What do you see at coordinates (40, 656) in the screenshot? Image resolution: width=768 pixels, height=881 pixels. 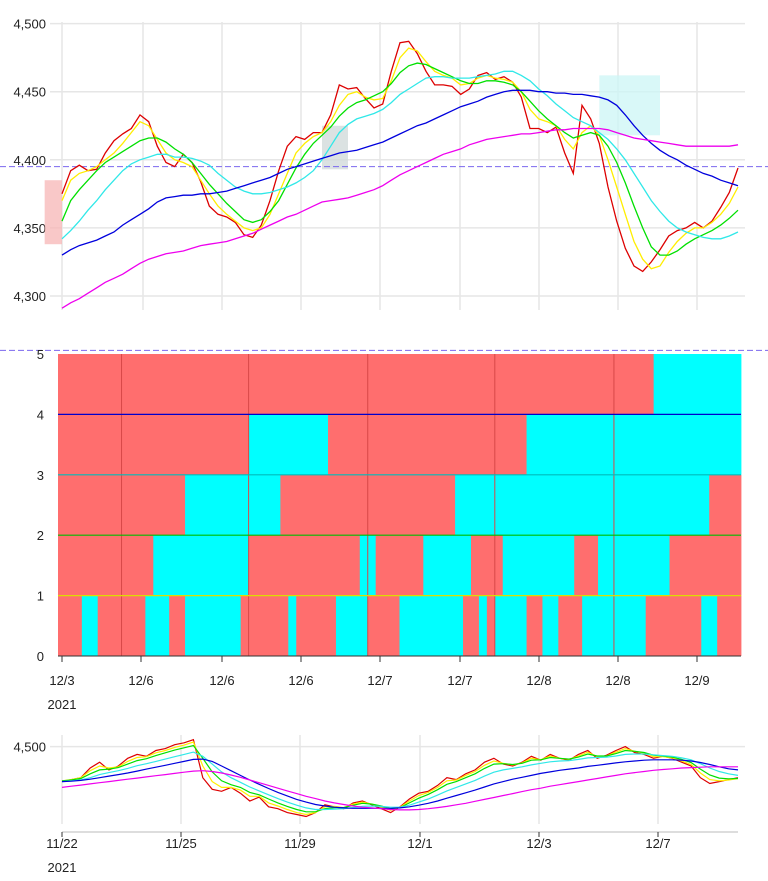 I see `y-tick-label: 0` at bounding box center [40, 656].